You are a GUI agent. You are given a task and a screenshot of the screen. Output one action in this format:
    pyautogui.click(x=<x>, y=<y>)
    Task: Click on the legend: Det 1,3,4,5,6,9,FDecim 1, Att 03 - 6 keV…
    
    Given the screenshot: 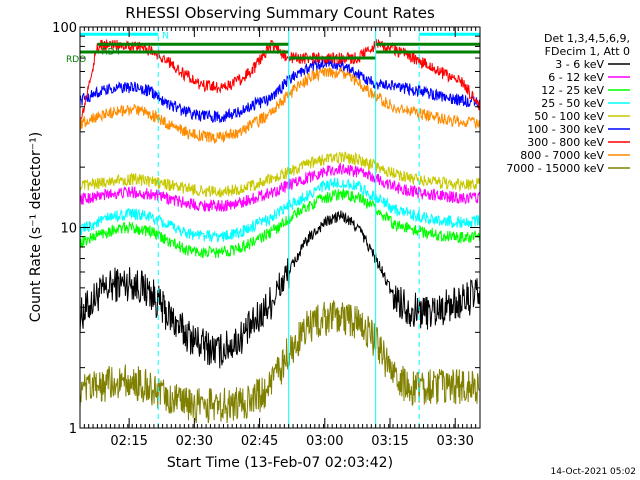 What is the action you would take?
    pyautogui.click(x=568, y=103)
    